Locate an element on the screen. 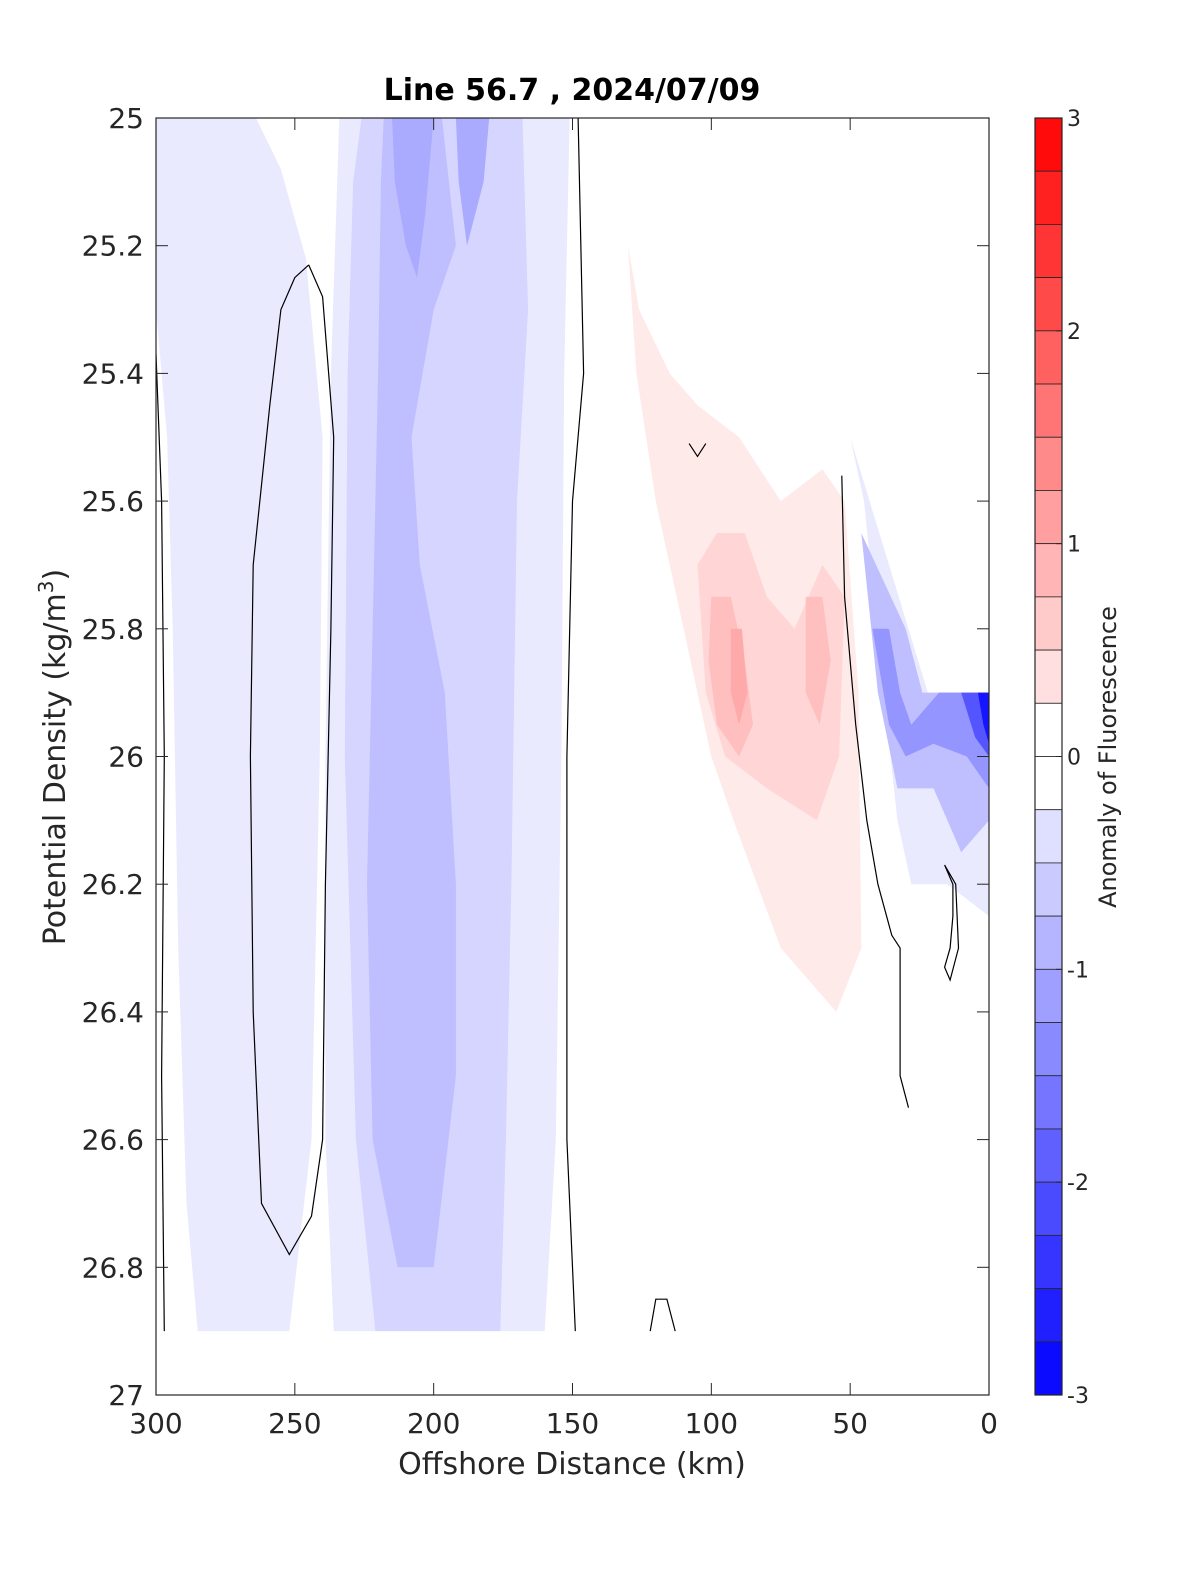  y-tick-label: 27 is located at coordinates (126, 1395).